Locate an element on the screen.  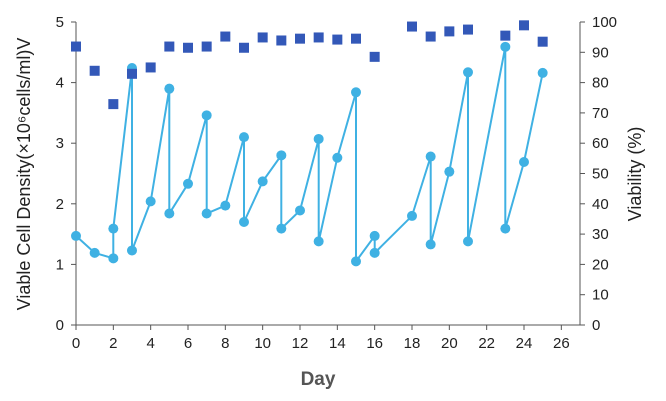
x-tick-label: 4 is located at coordinates (150, 343).